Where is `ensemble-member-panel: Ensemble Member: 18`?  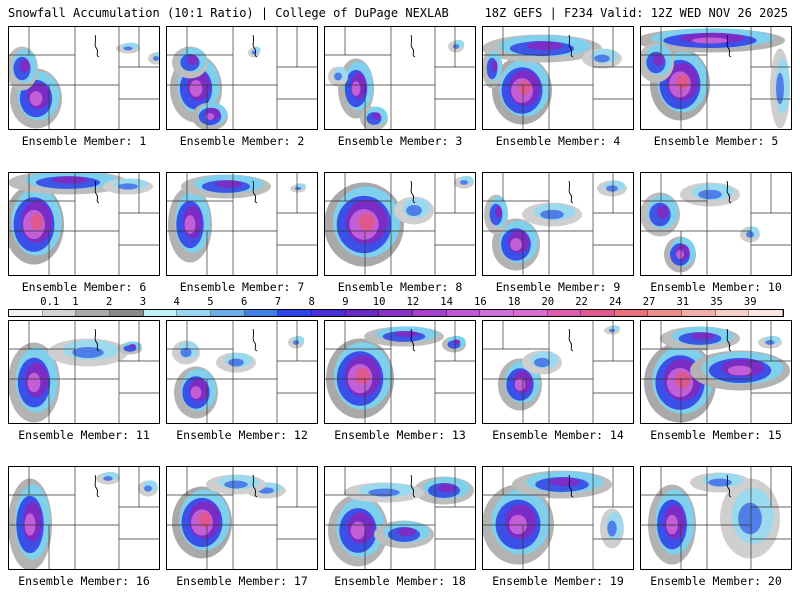 ensemble-member-panel: Ensemble Member: 18 is located at coordinates (400, 534).